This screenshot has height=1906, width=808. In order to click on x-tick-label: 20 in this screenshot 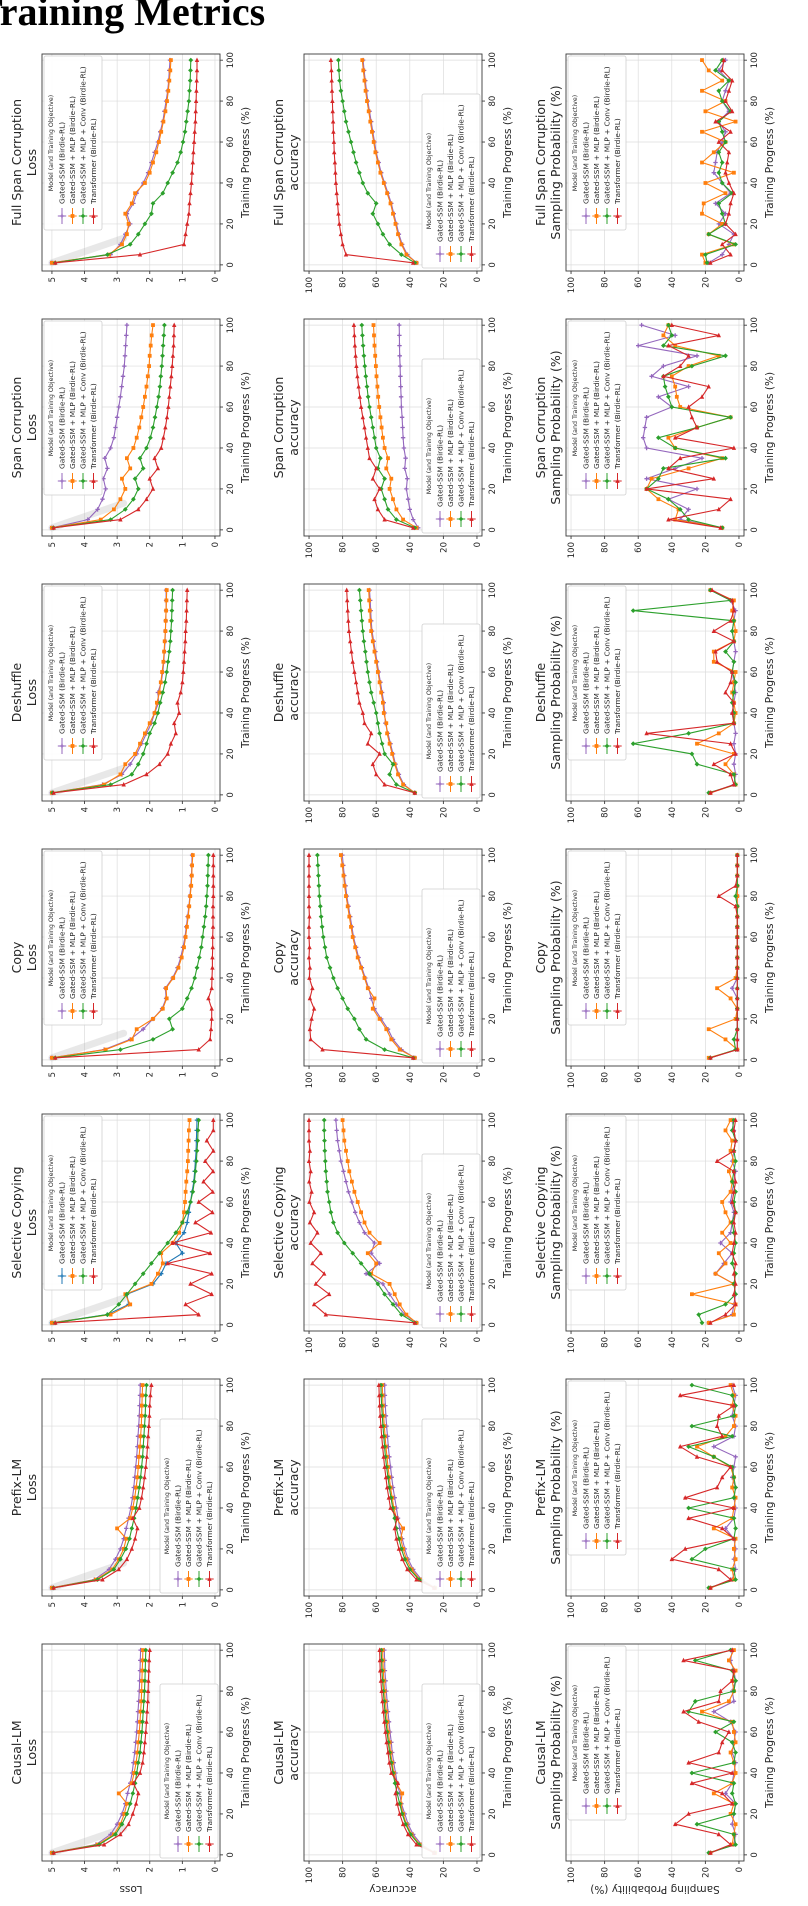, I will do `click(755, 1814)`.